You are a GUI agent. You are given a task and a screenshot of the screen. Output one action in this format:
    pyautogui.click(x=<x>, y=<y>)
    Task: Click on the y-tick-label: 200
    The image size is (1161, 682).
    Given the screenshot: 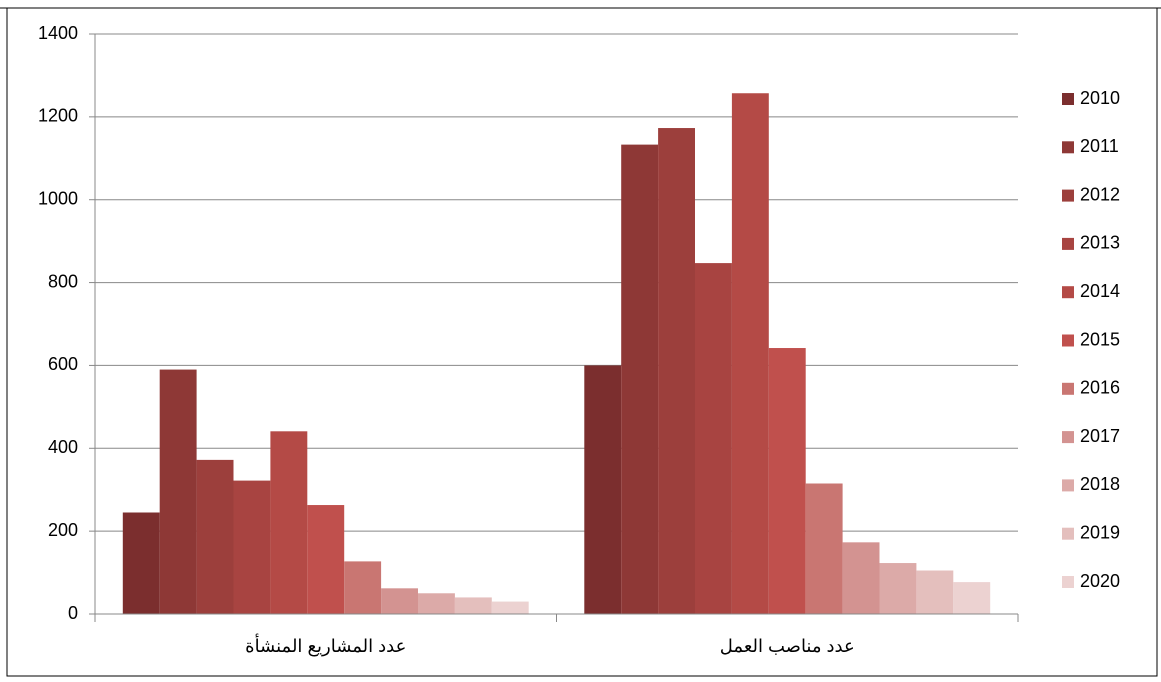 What is the action you would take?
    pyautogui.click(x=63, y=530)
    